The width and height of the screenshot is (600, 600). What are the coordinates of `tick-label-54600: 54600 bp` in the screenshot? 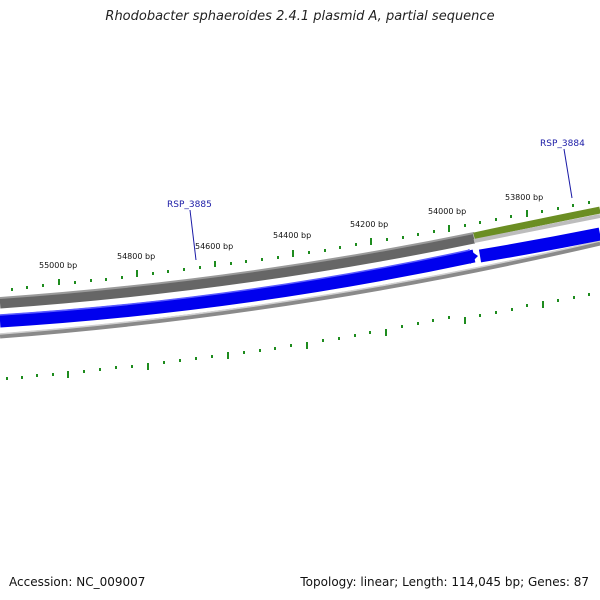 It's located at (214, 246).